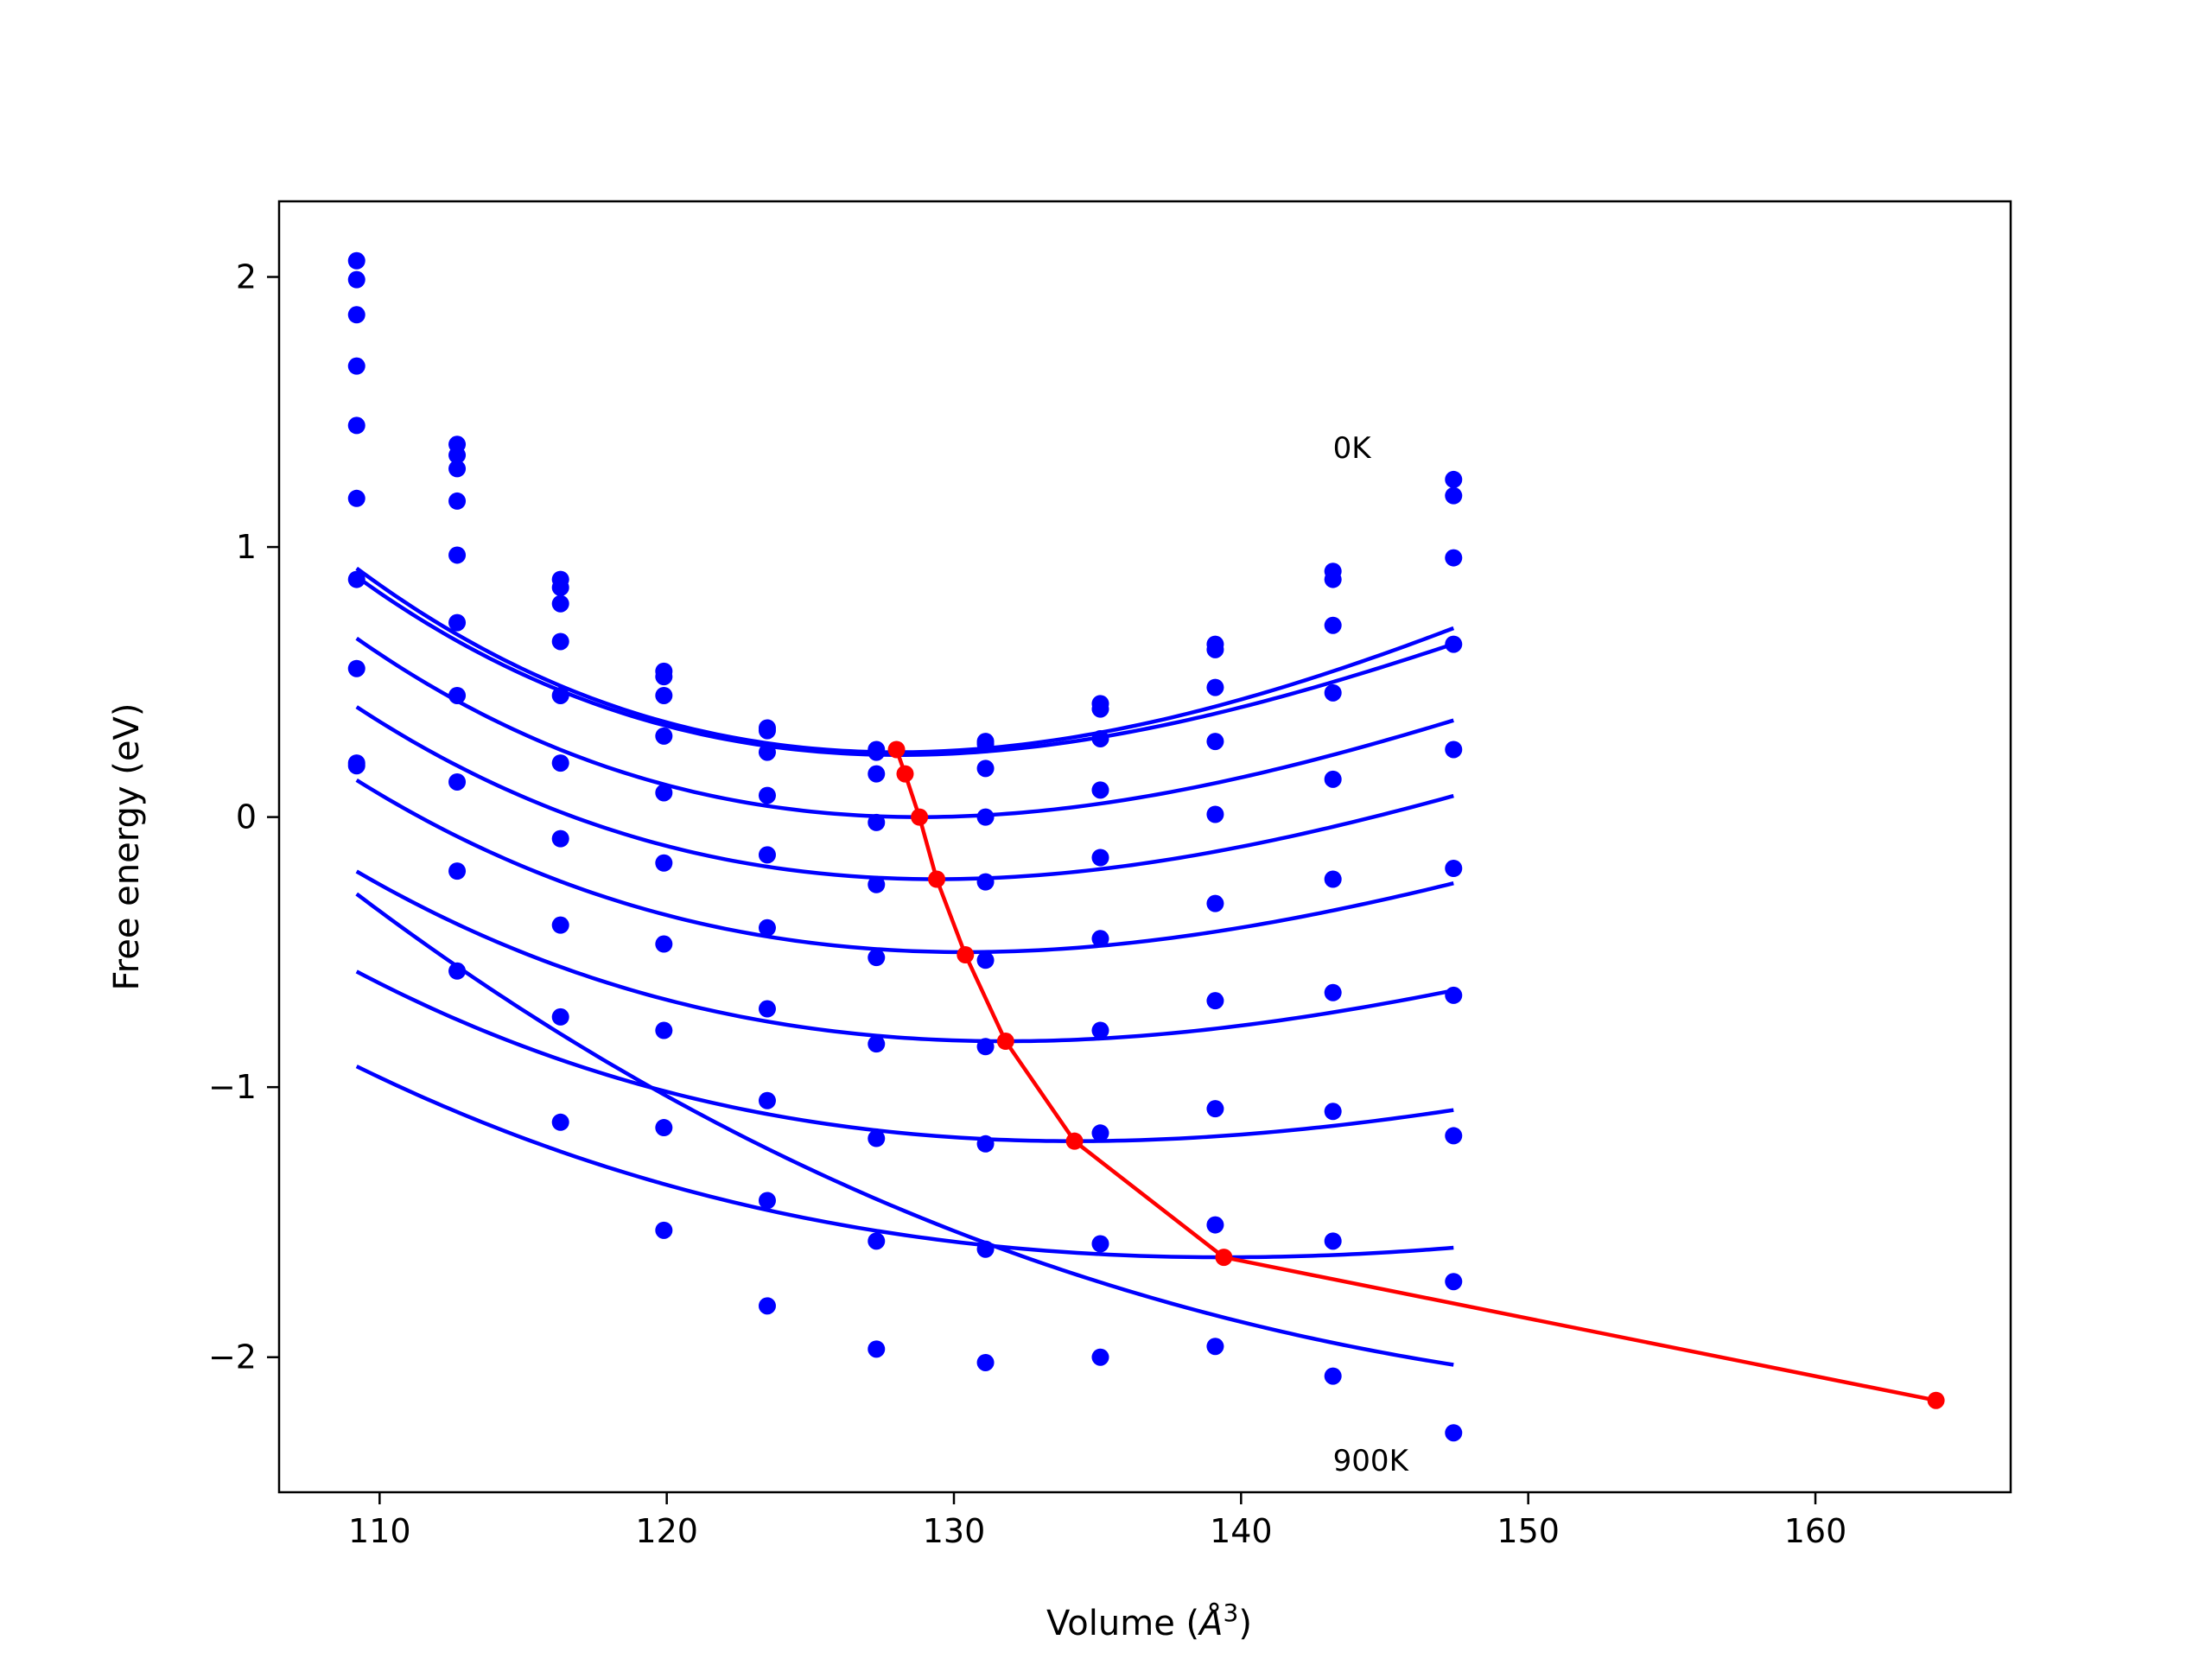  Describe the element at coordinates (1528, 1531) in the screenshot. I see `x-tick-label: 150` at that location.